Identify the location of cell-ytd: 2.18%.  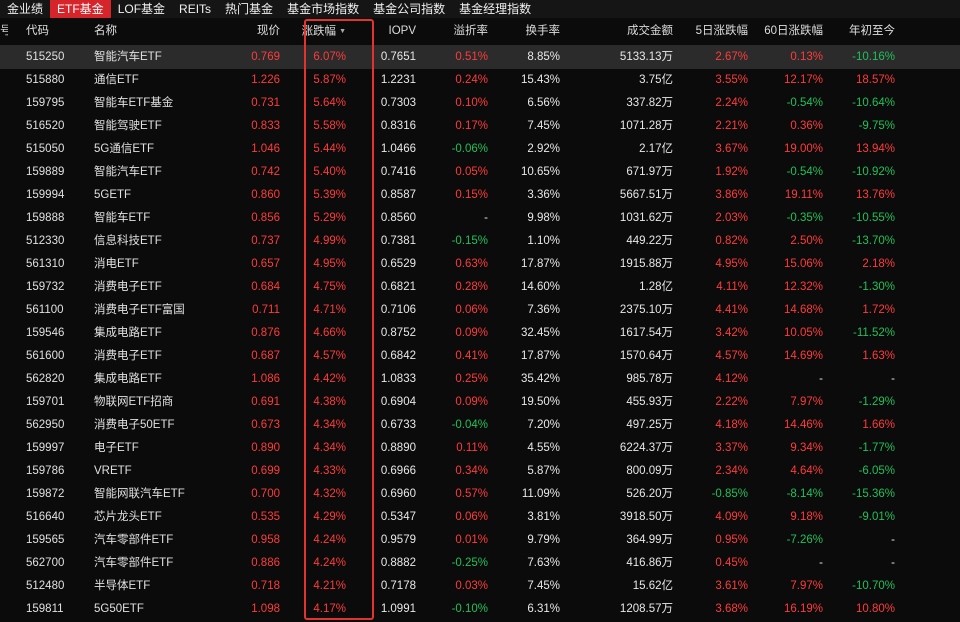
(878, 263).